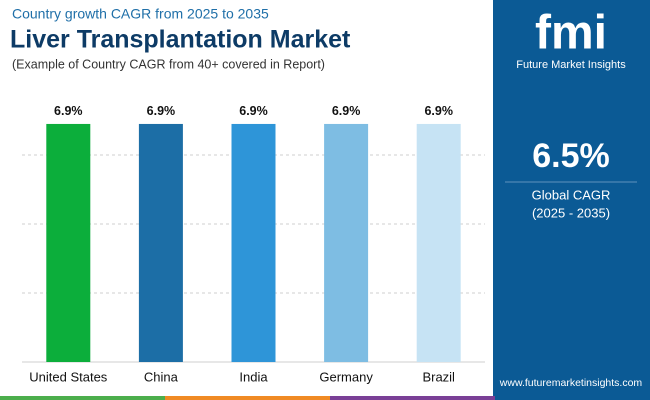 The height and width of the screenshot is (400, 650). What do you see at coordinates (346, 376) in the screenshot?
I see `x-tick-label: Germany` at bounding box center [346, 376].